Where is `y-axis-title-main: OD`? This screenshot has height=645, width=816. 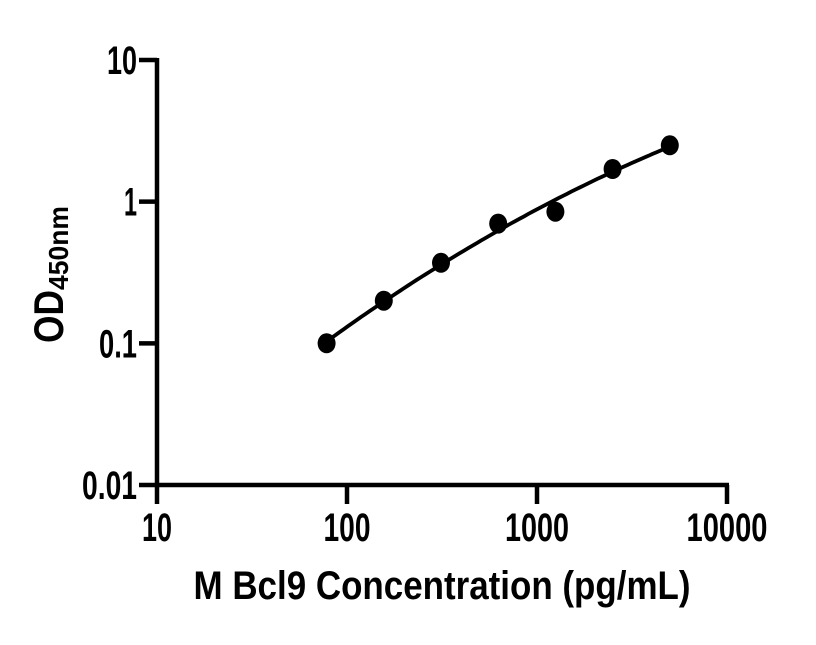
y-axis-title-main: OD is located at coordinates (48, 316).